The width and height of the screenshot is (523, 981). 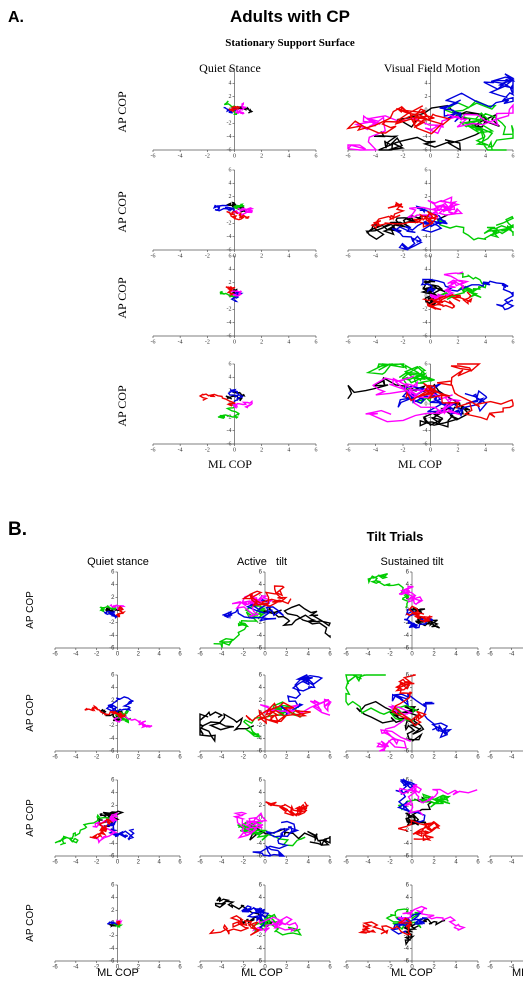 I want to click on panel-title: Adults with CP, so click(x=290, y=16).